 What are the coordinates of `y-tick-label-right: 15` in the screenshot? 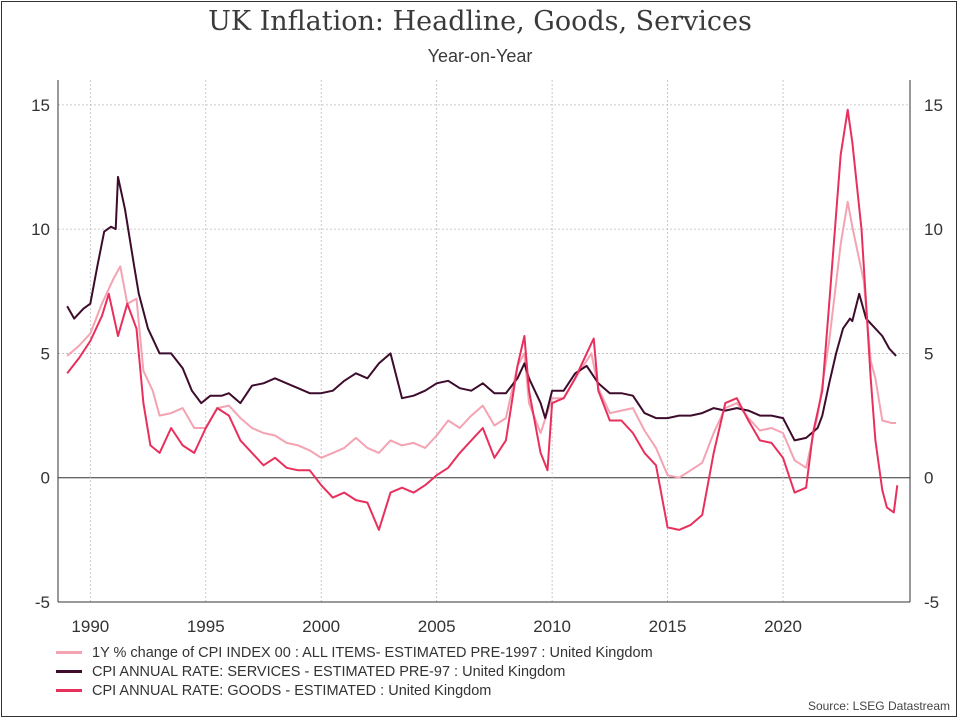 It's located at (933, 105).